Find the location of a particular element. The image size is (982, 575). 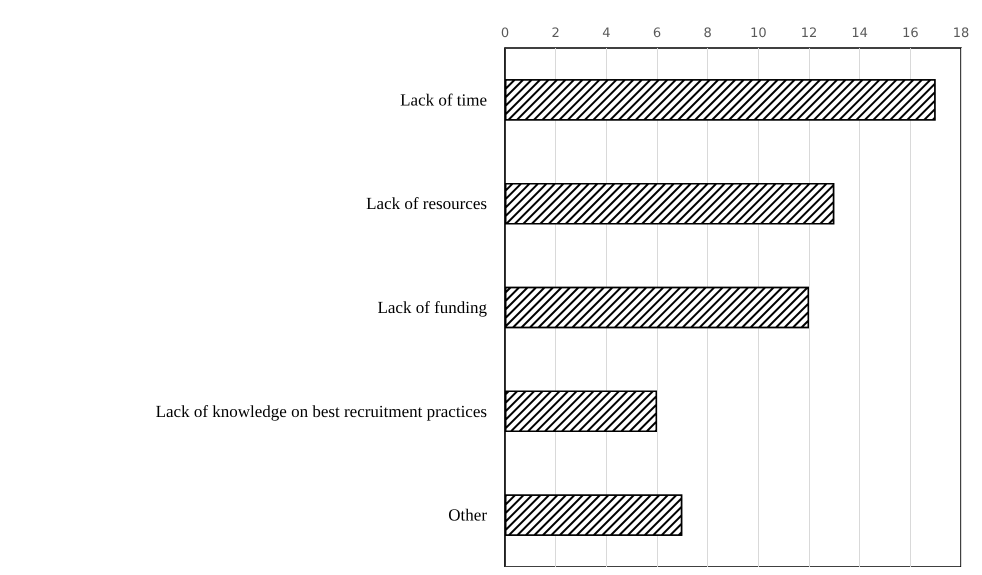

x-tick-label: 4 is located at coordinates (606, 33).